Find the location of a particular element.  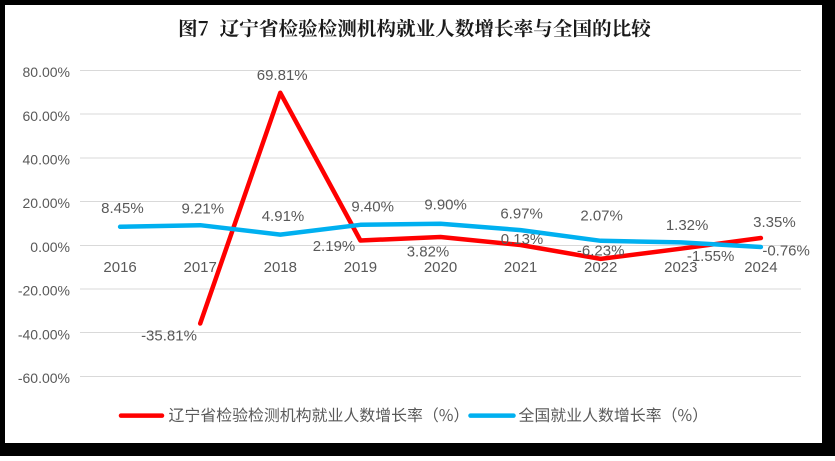

svg-text: 40.00% is located at coordinates (46, 160).